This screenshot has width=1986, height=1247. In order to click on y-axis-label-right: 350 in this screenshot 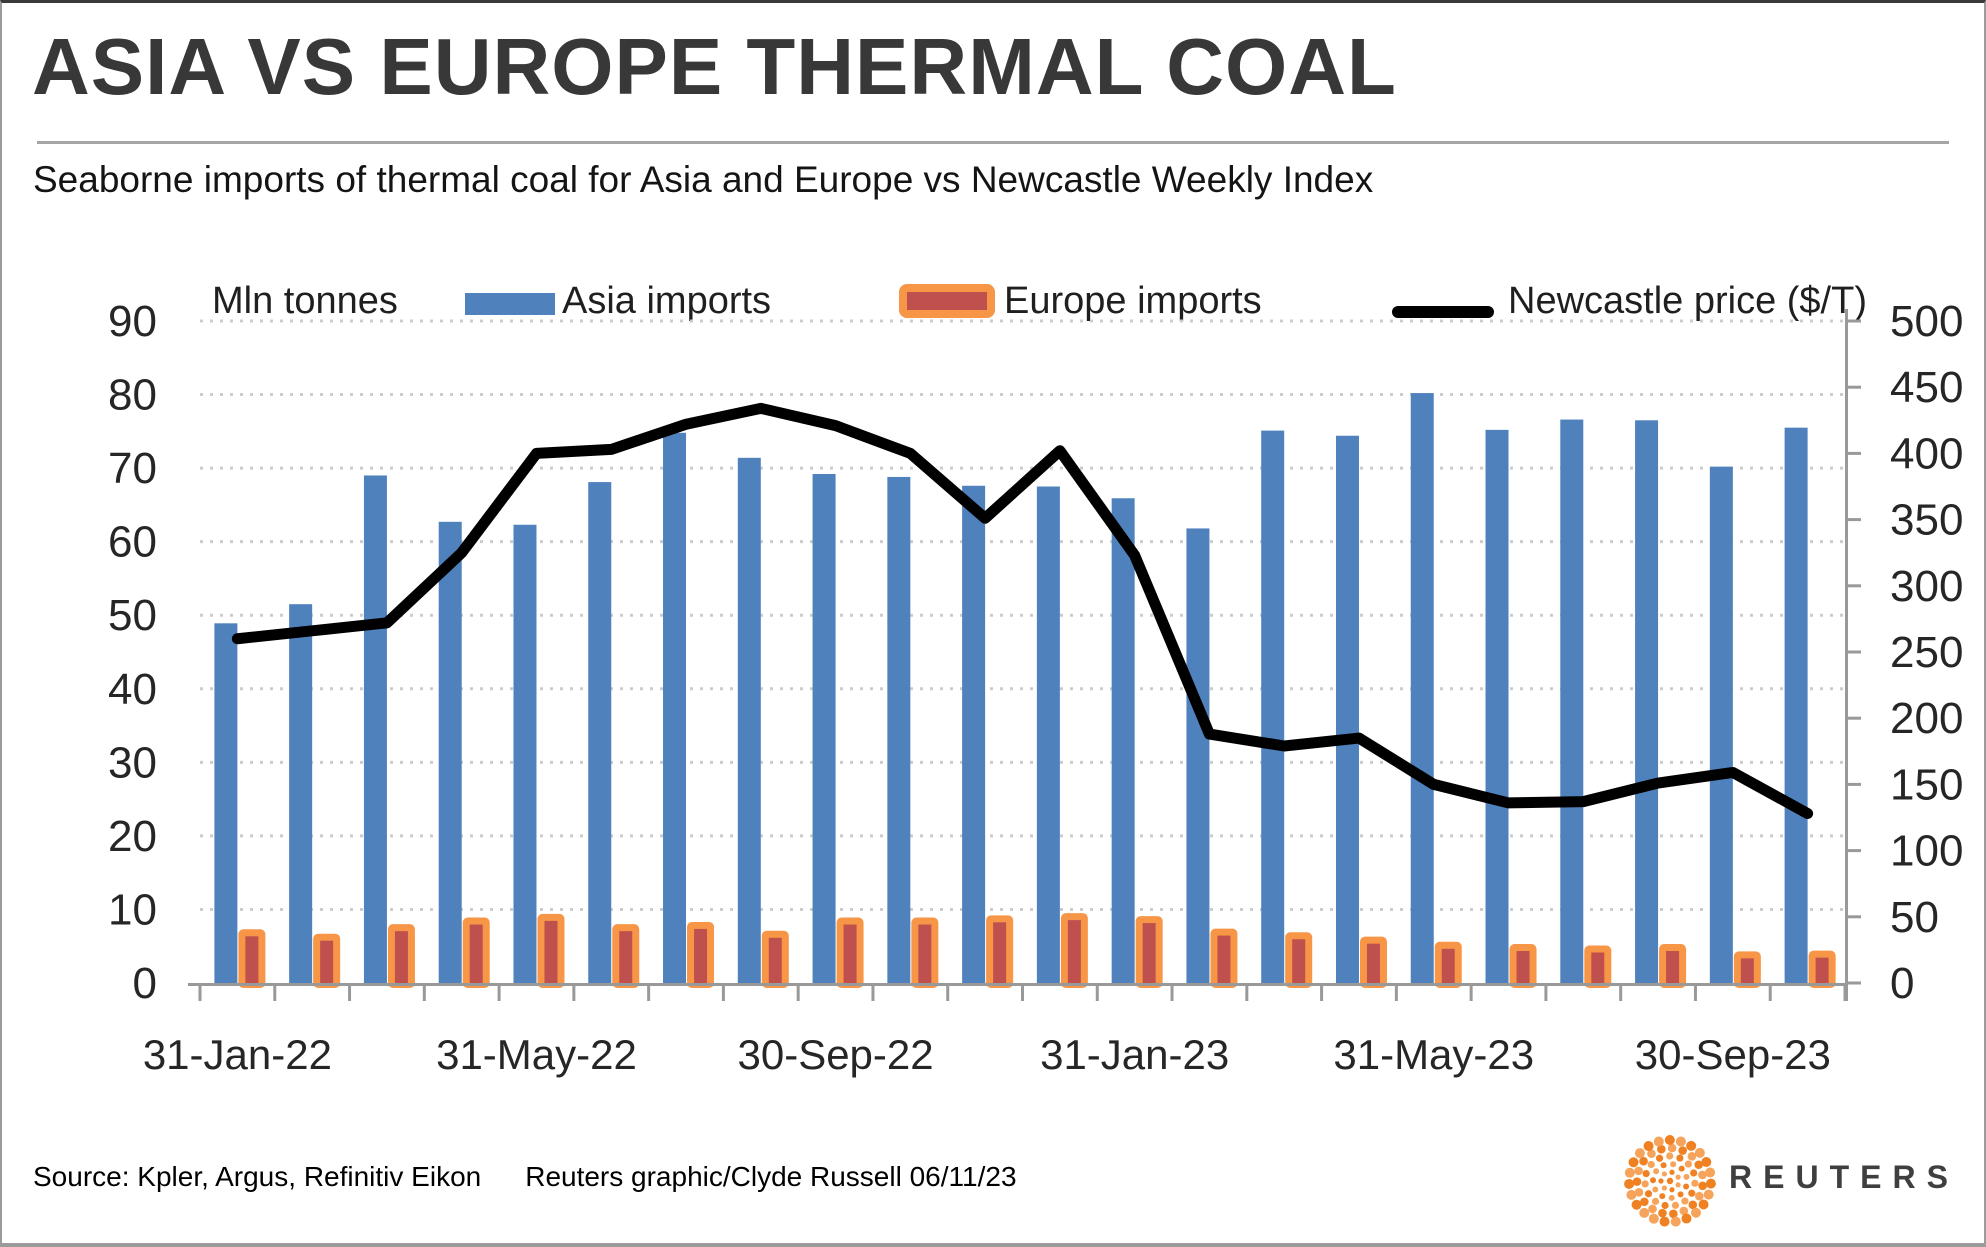, I will do `click(1926, 520)`.